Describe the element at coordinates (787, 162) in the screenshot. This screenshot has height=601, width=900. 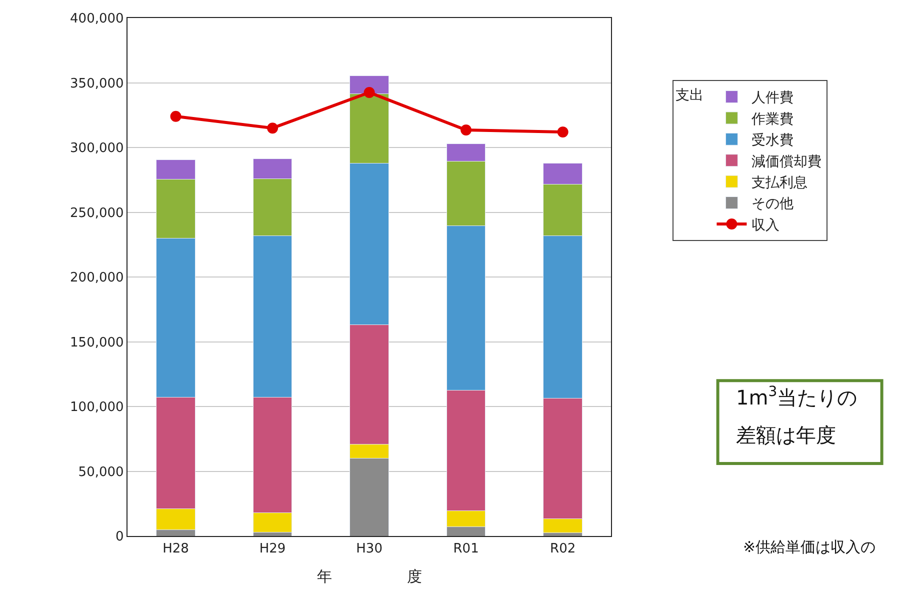
I see `legend-label: 減価償却費` at that location.